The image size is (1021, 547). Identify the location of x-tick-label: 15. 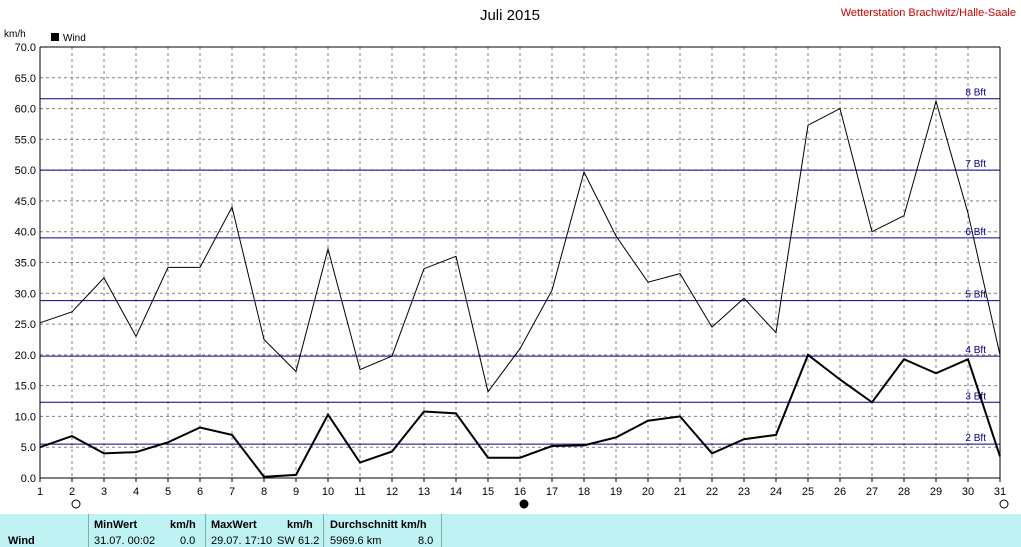
(488, 492).